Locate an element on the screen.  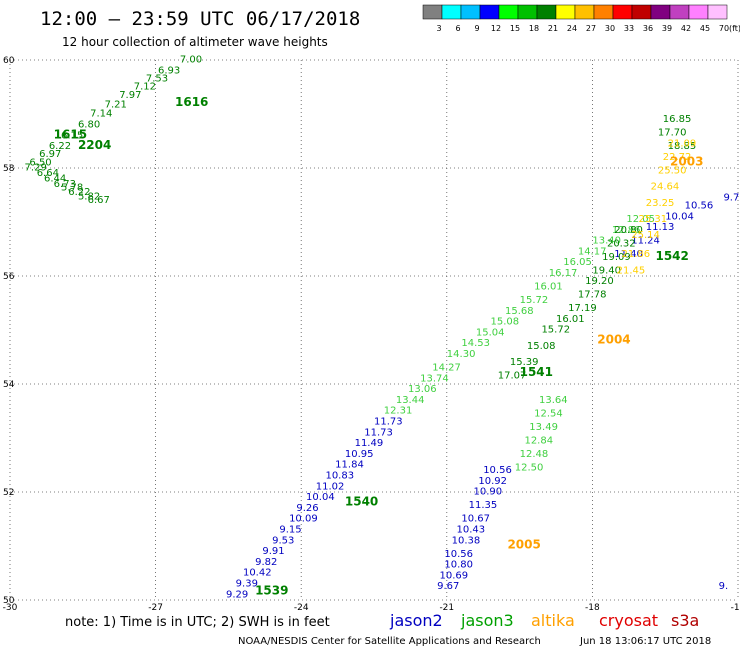
swh-value-label: 10.56 is located at coordinates (458, 554).